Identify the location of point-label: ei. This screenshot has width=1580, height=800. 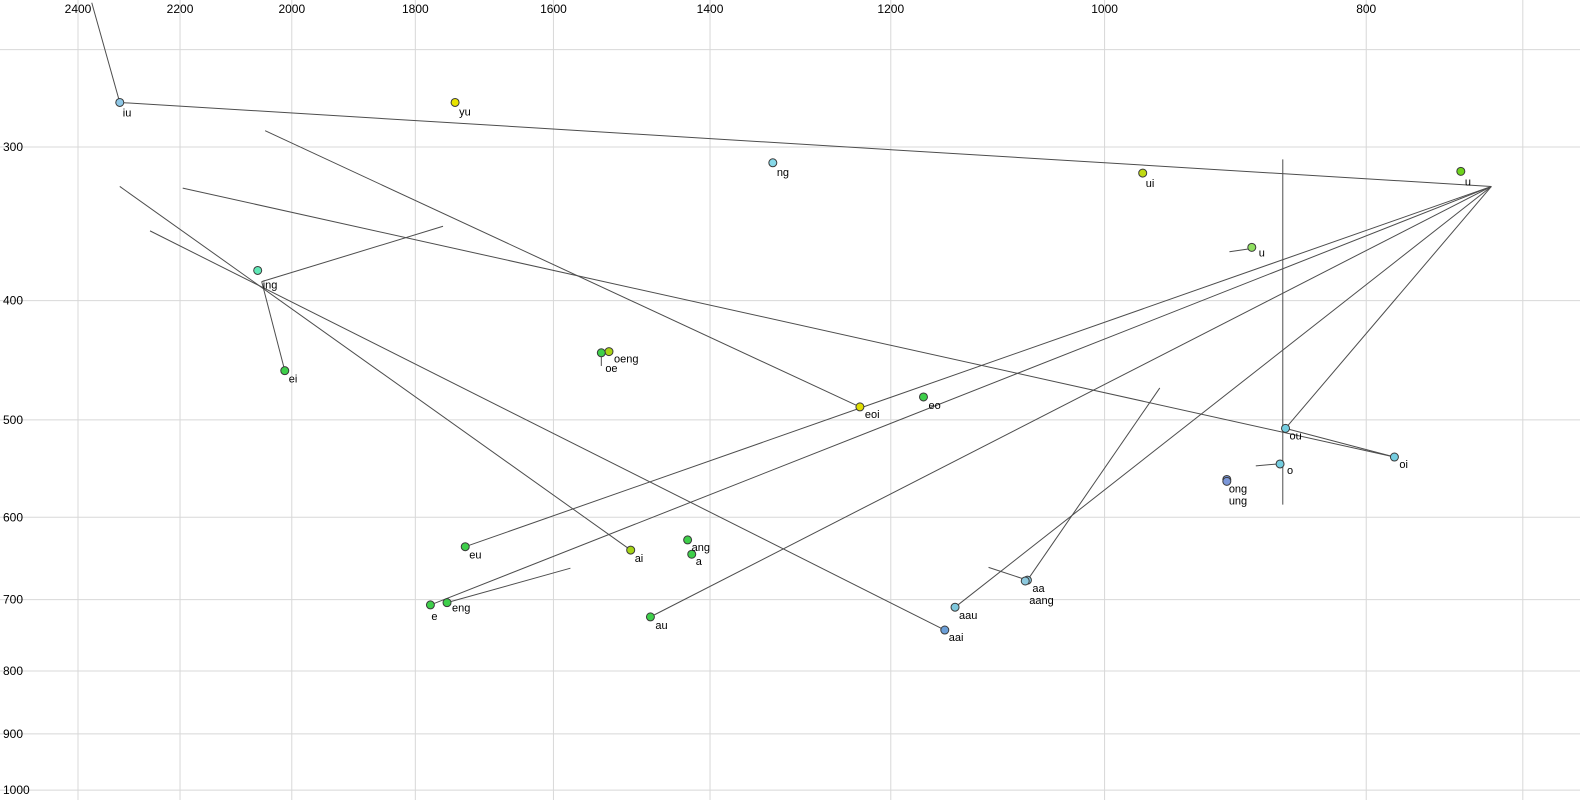
(293, 380).